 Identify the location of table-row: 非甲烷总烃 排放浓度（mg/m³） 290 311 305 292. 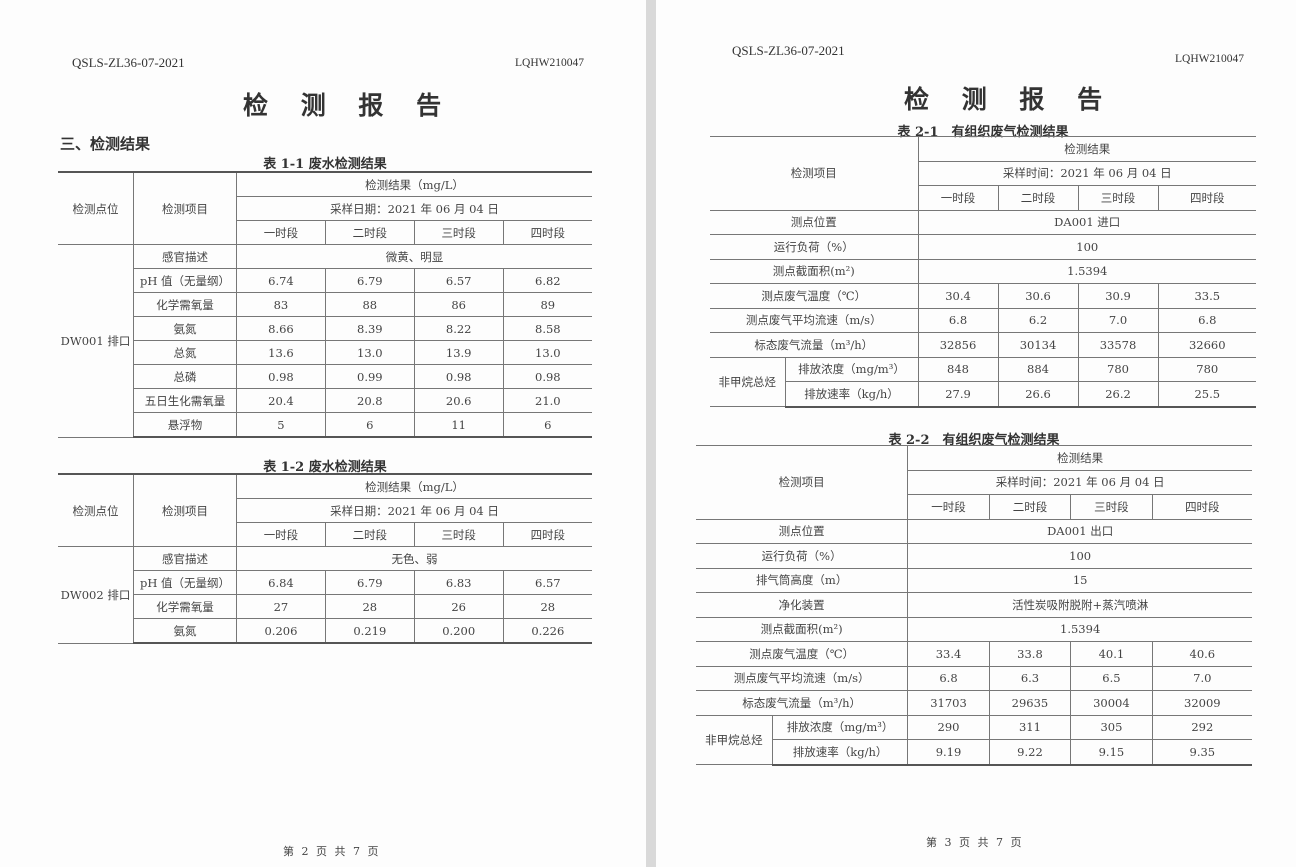
(974, 739).